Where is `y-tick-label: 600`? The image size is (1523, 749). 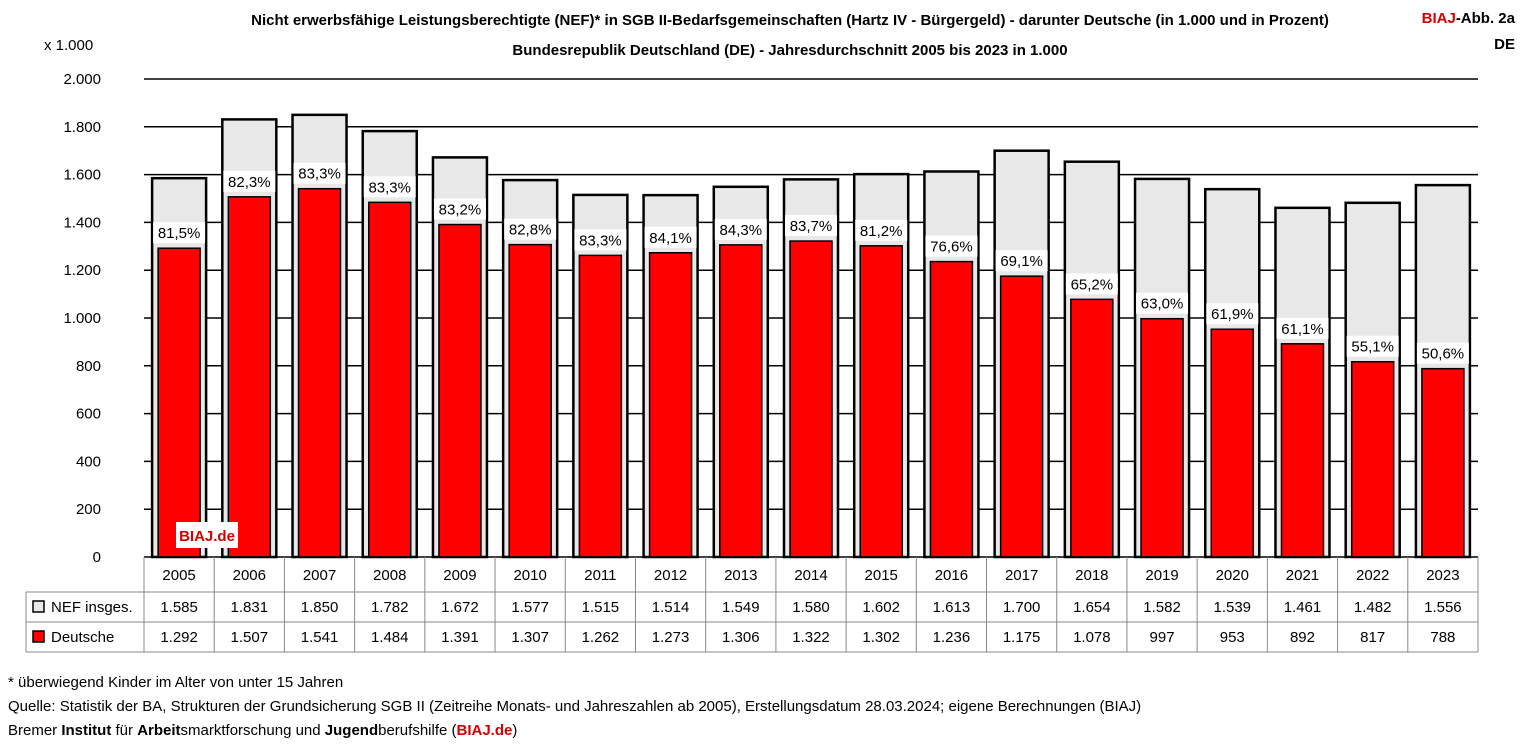
y-tick-label: 600 is located at coordinates (88, 414).